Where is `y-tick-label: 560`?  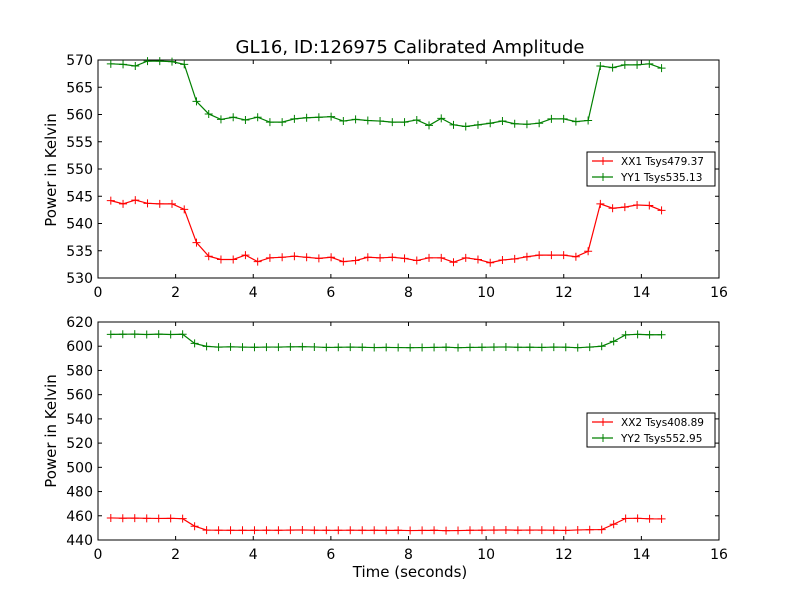 y-tick-label: 560 is located at coordinates (79, 116).